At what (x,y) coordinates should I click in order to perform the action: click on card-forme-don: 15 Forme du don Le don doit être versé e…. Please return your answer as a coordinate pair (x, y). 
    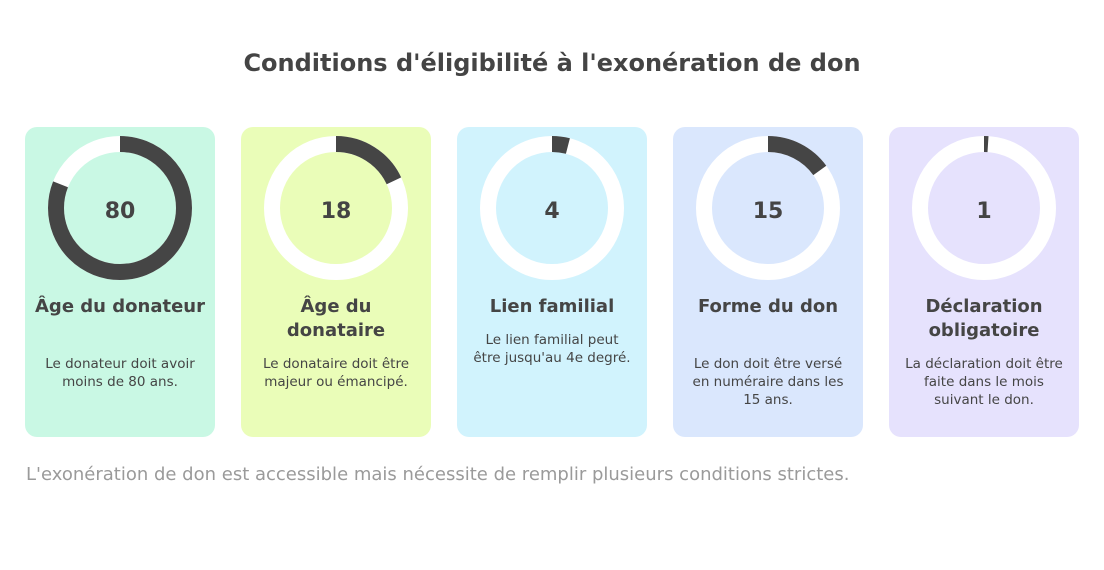
    Looking at the image, I should click on (768, 282).